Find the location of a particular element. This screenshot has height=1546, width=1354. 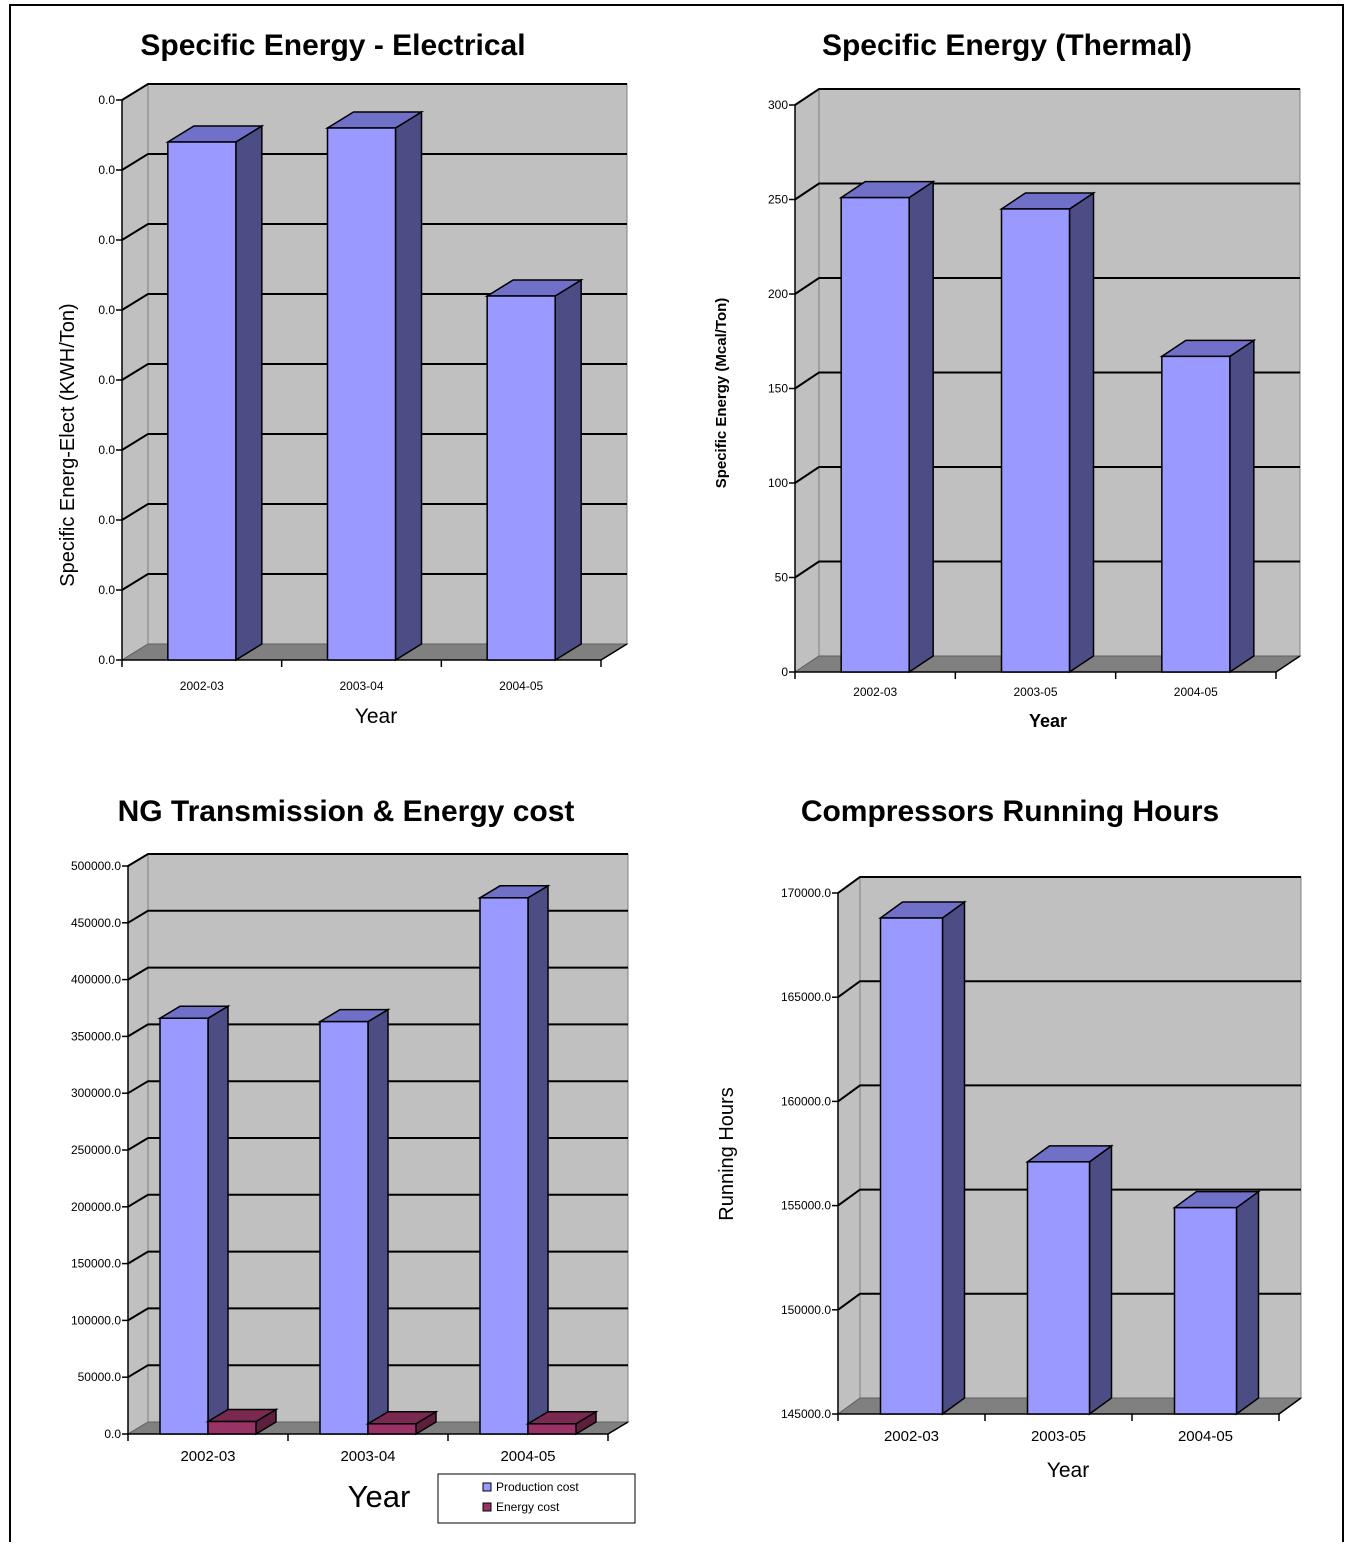

y-tick-label: 100000.0 is located at coordinates (96, 1320).